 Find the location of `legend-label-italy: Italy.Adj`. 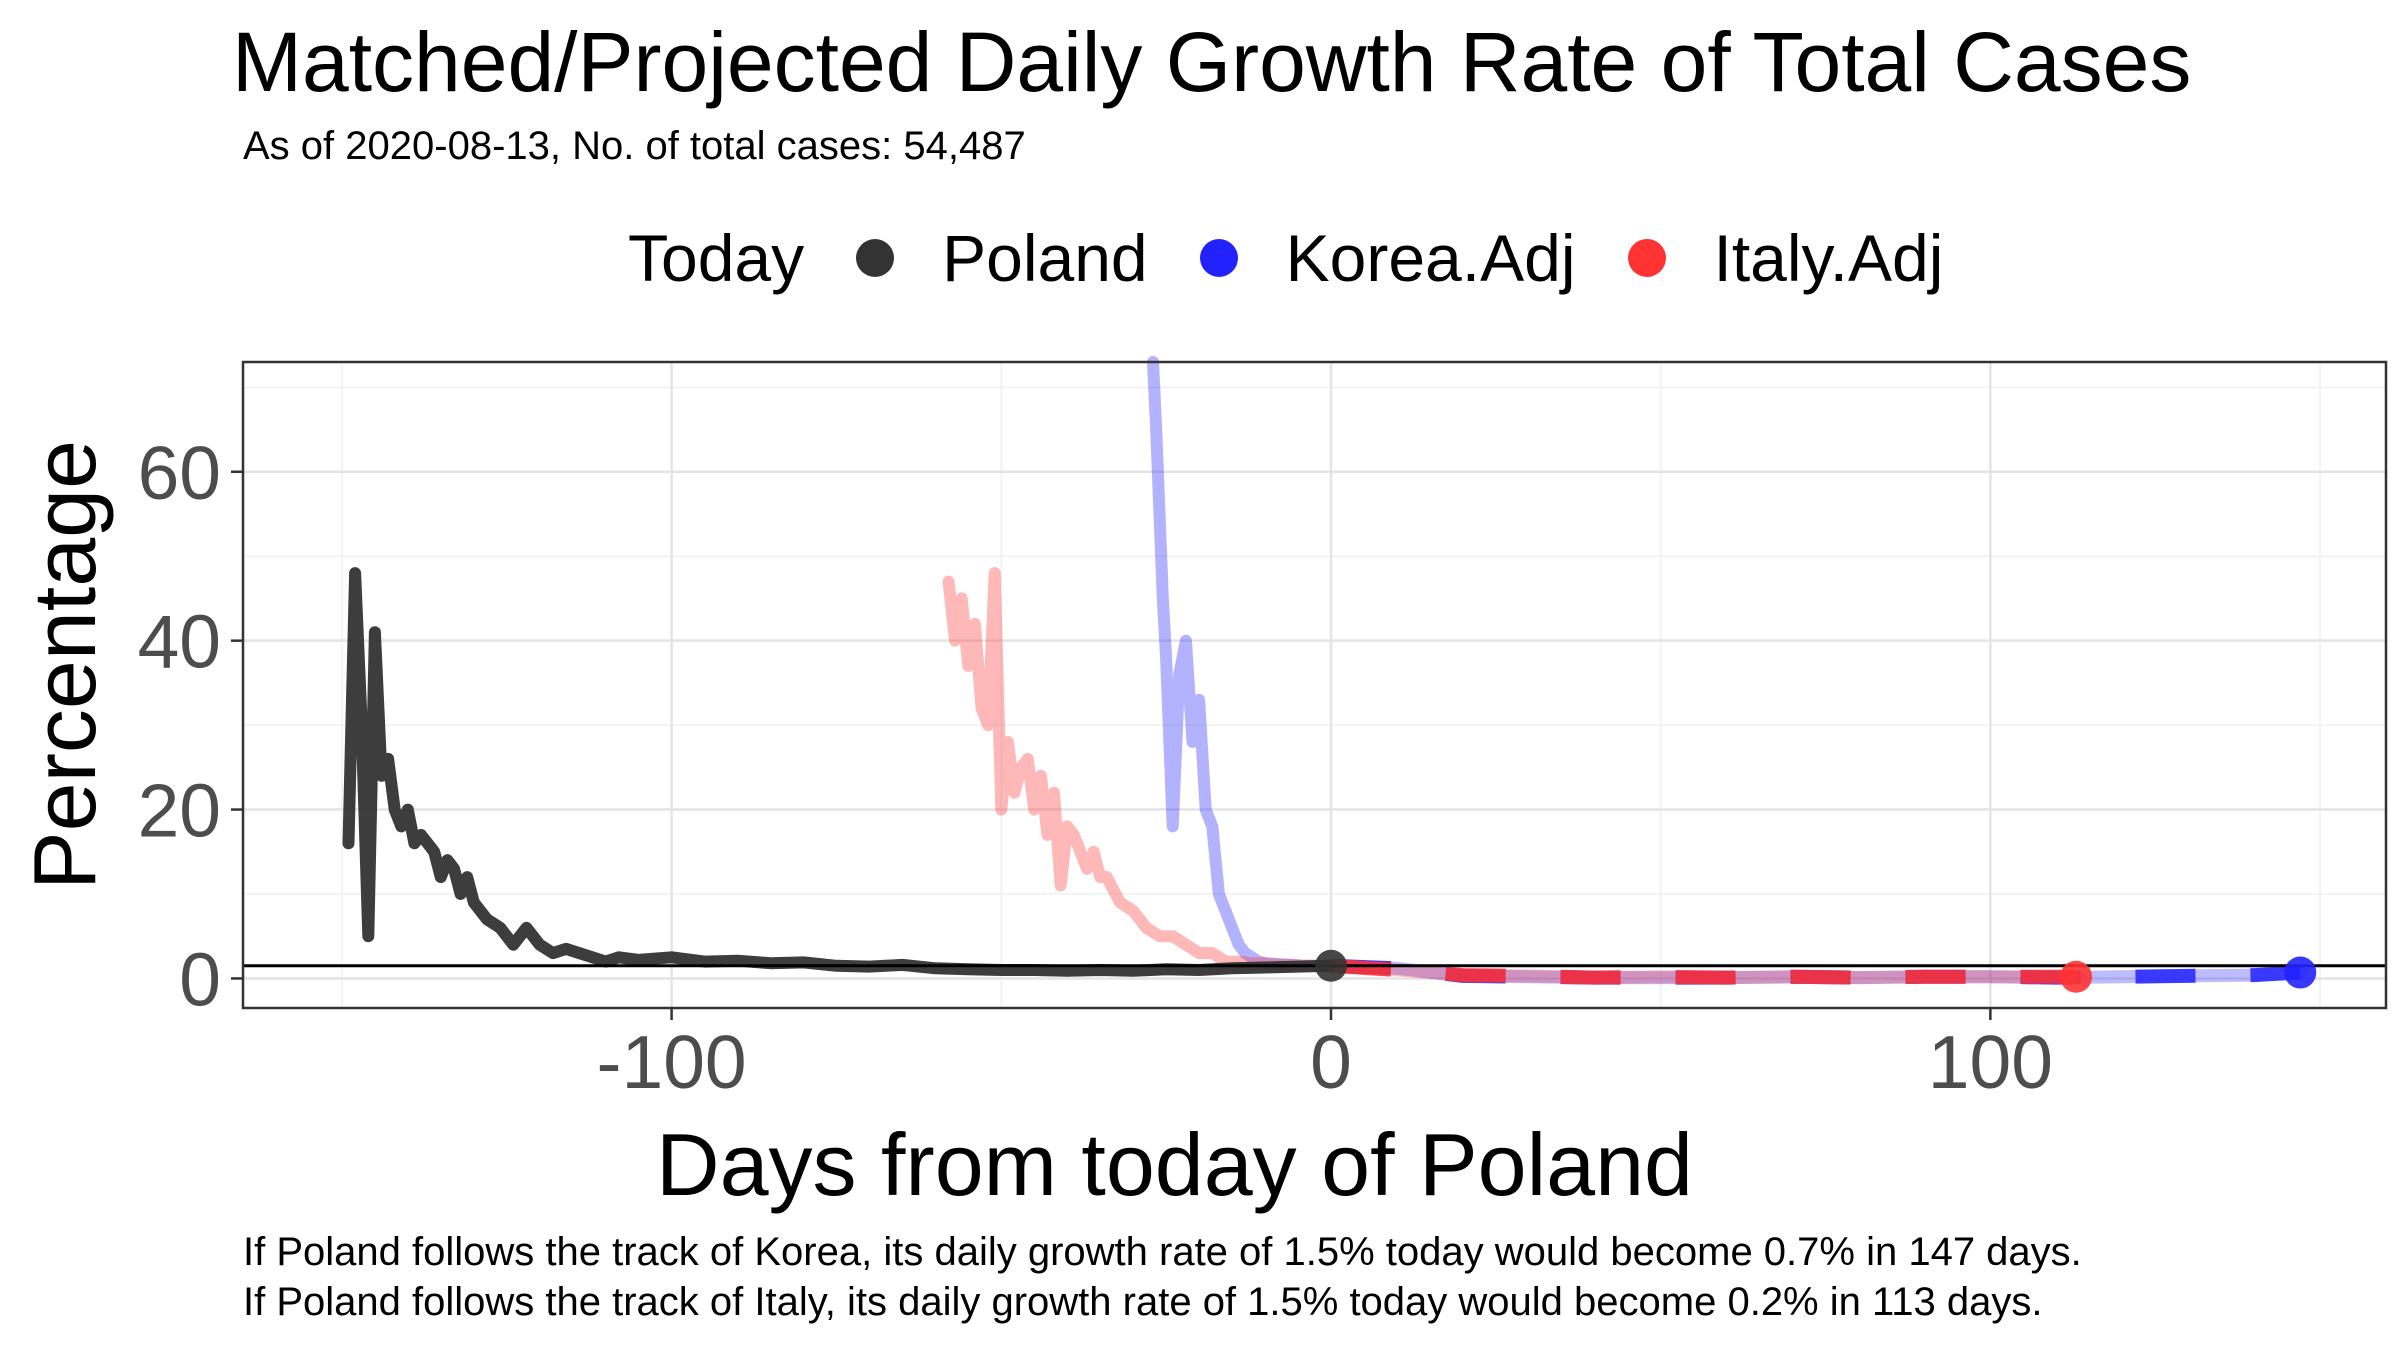

legend-label-italy: Italy.Adj is located at coordinates (1828, 258).